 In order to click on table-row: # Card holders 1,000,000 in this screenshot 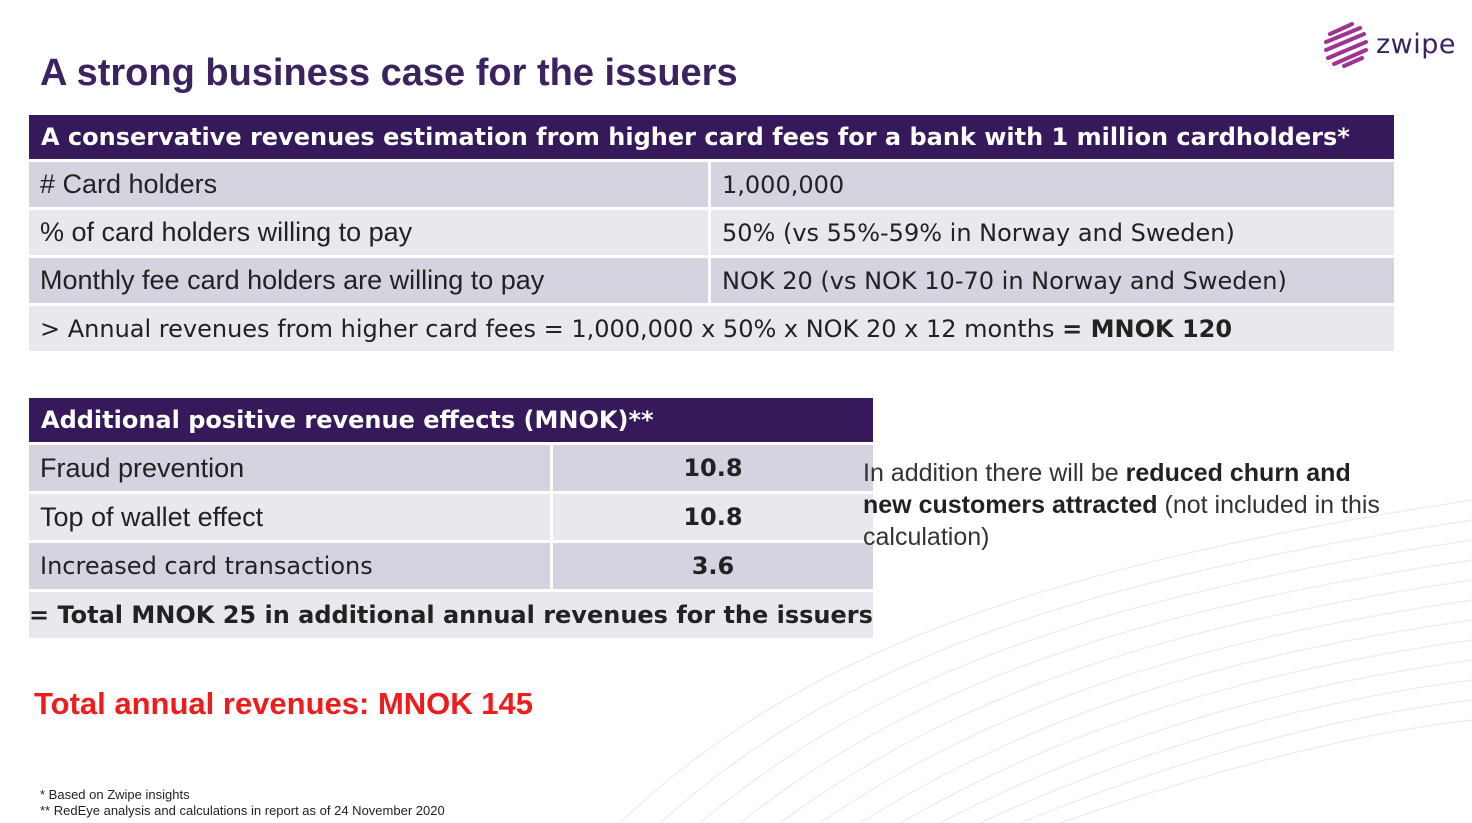, I will do `click(711, 184)`.